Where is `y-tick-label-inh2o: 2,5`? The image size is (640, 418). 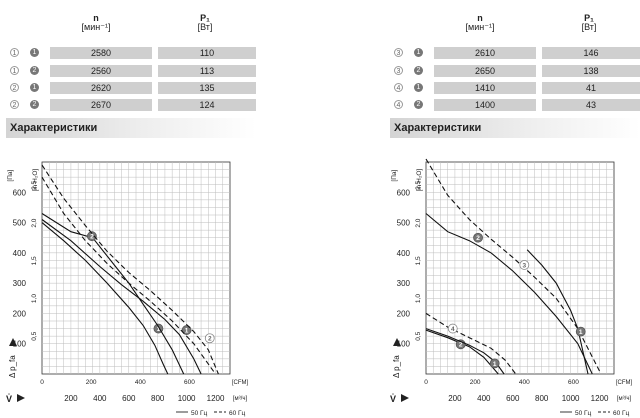
y-tick-label-inh2o: 2,5 is located at coordinates (34, 185).